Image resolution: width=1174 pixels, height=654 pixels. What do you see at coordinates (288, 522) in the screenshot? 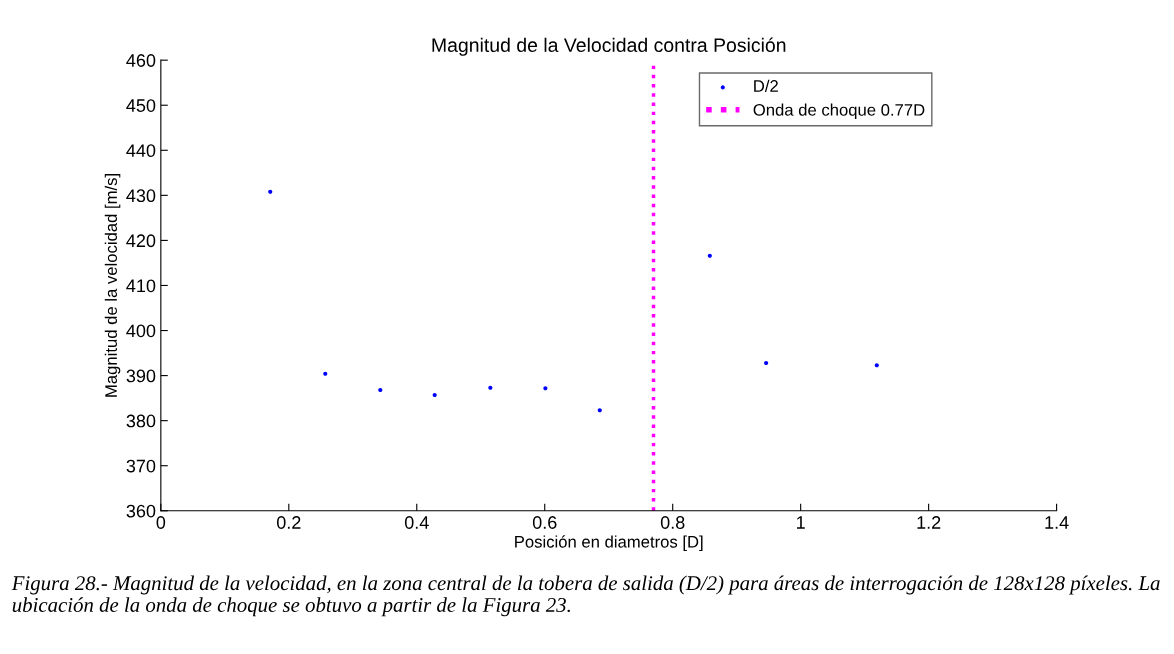
I see `x-tick-label: 0.2` at bounding box center [288, 522].